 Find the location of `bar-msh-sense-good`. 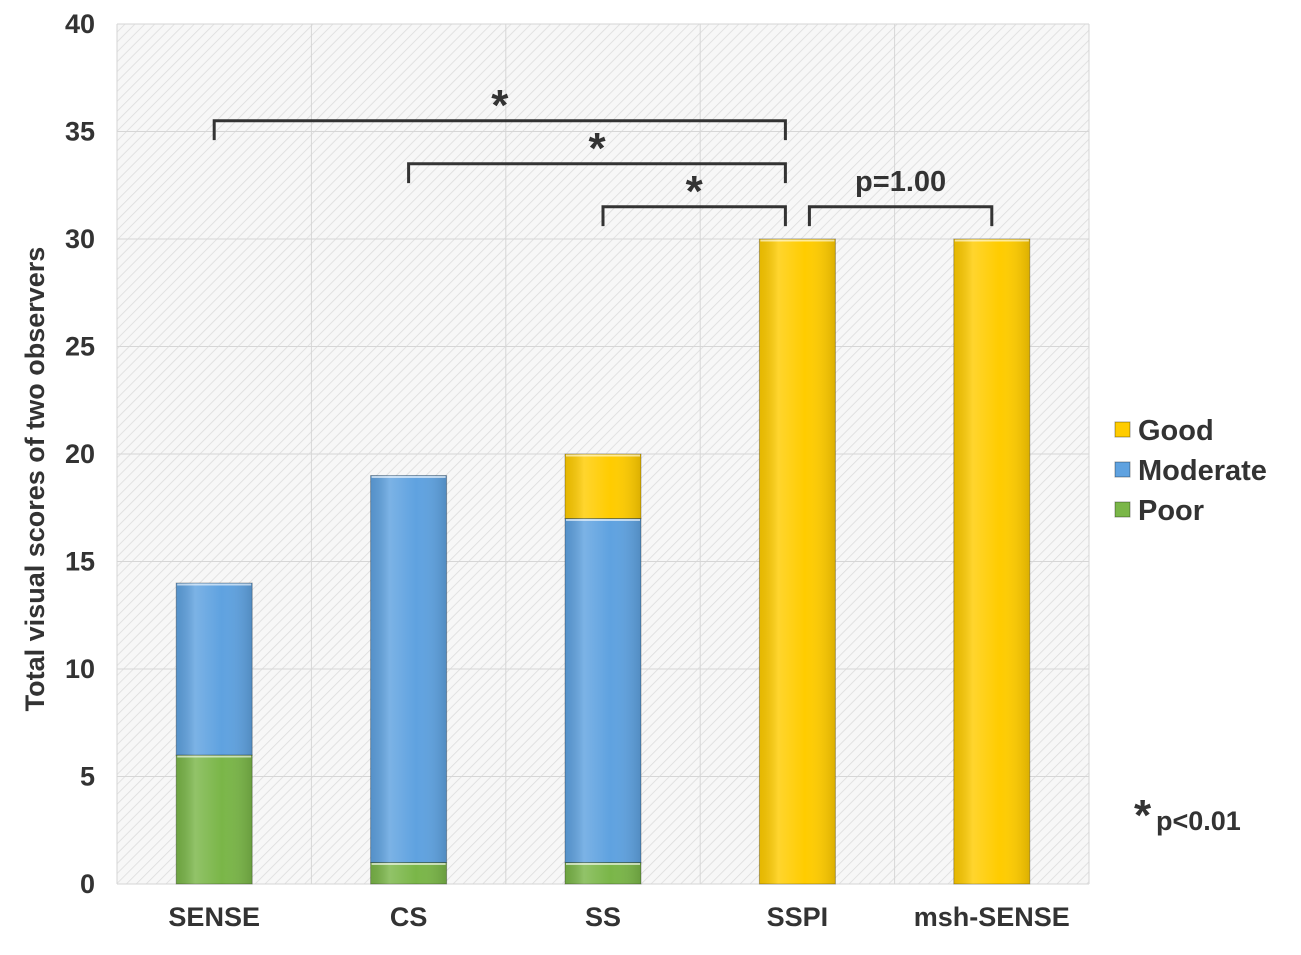

bar-msh-sense-good is located at coordinates (992, 561).